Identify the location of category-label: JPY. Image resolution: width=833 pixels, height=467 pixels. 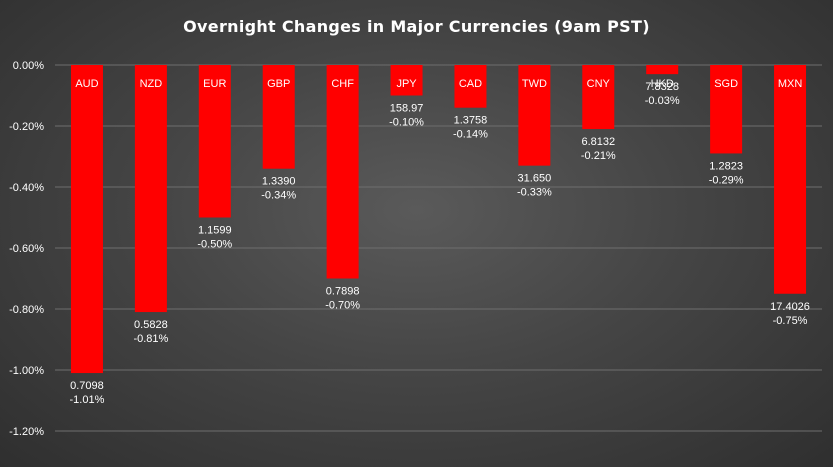
(406, 84).